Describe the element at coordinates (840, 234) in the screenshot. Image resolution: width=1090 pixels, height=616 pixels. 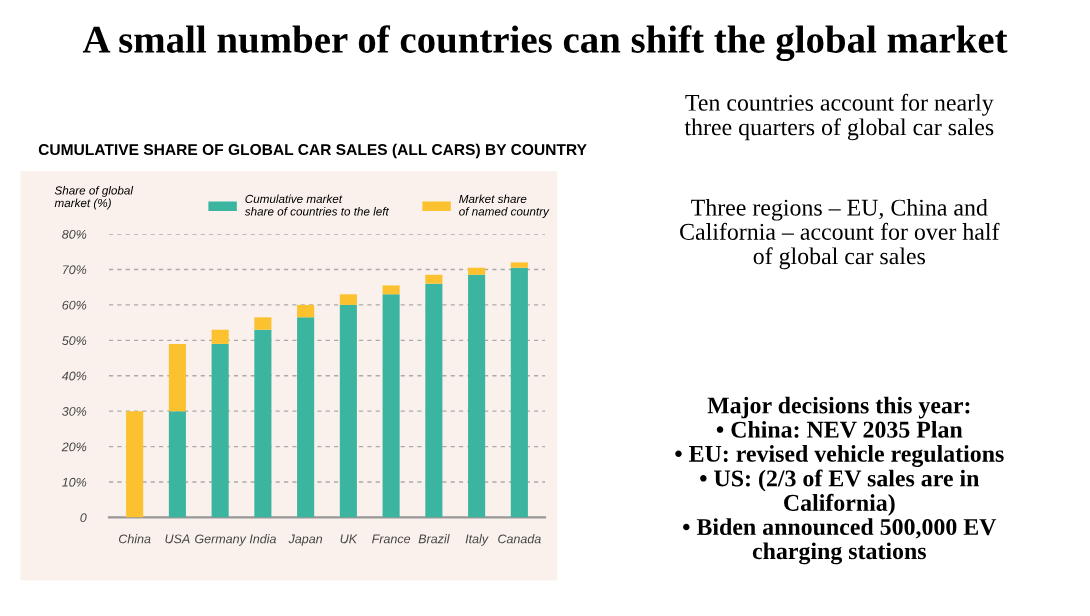
I see `text: Three regions – EU, China and California – account for over half of global car sales` at that location.